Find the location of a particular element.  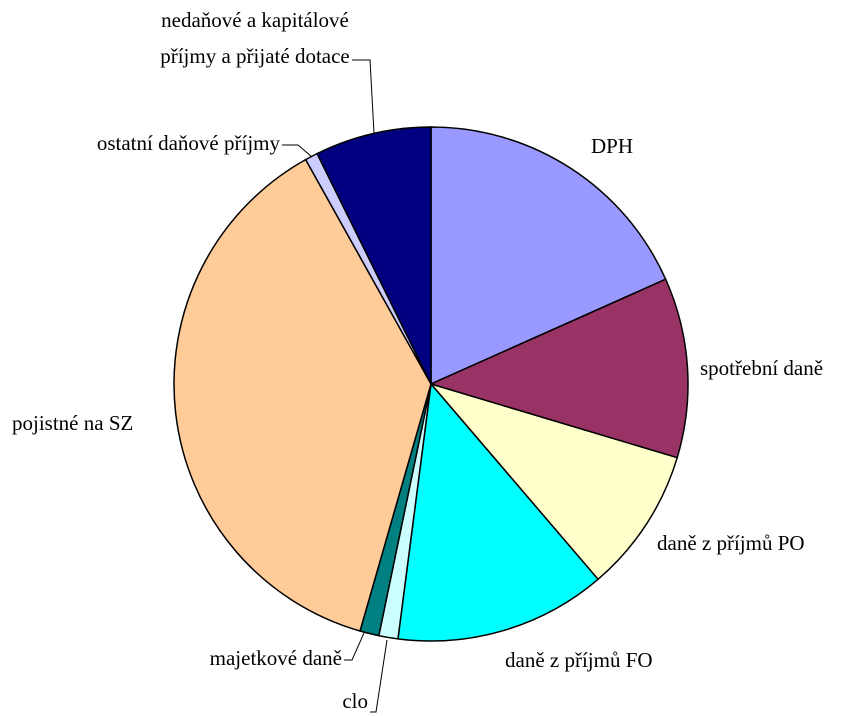

slice-label: daně z příjmů FO is located at coordinates (579, 660).